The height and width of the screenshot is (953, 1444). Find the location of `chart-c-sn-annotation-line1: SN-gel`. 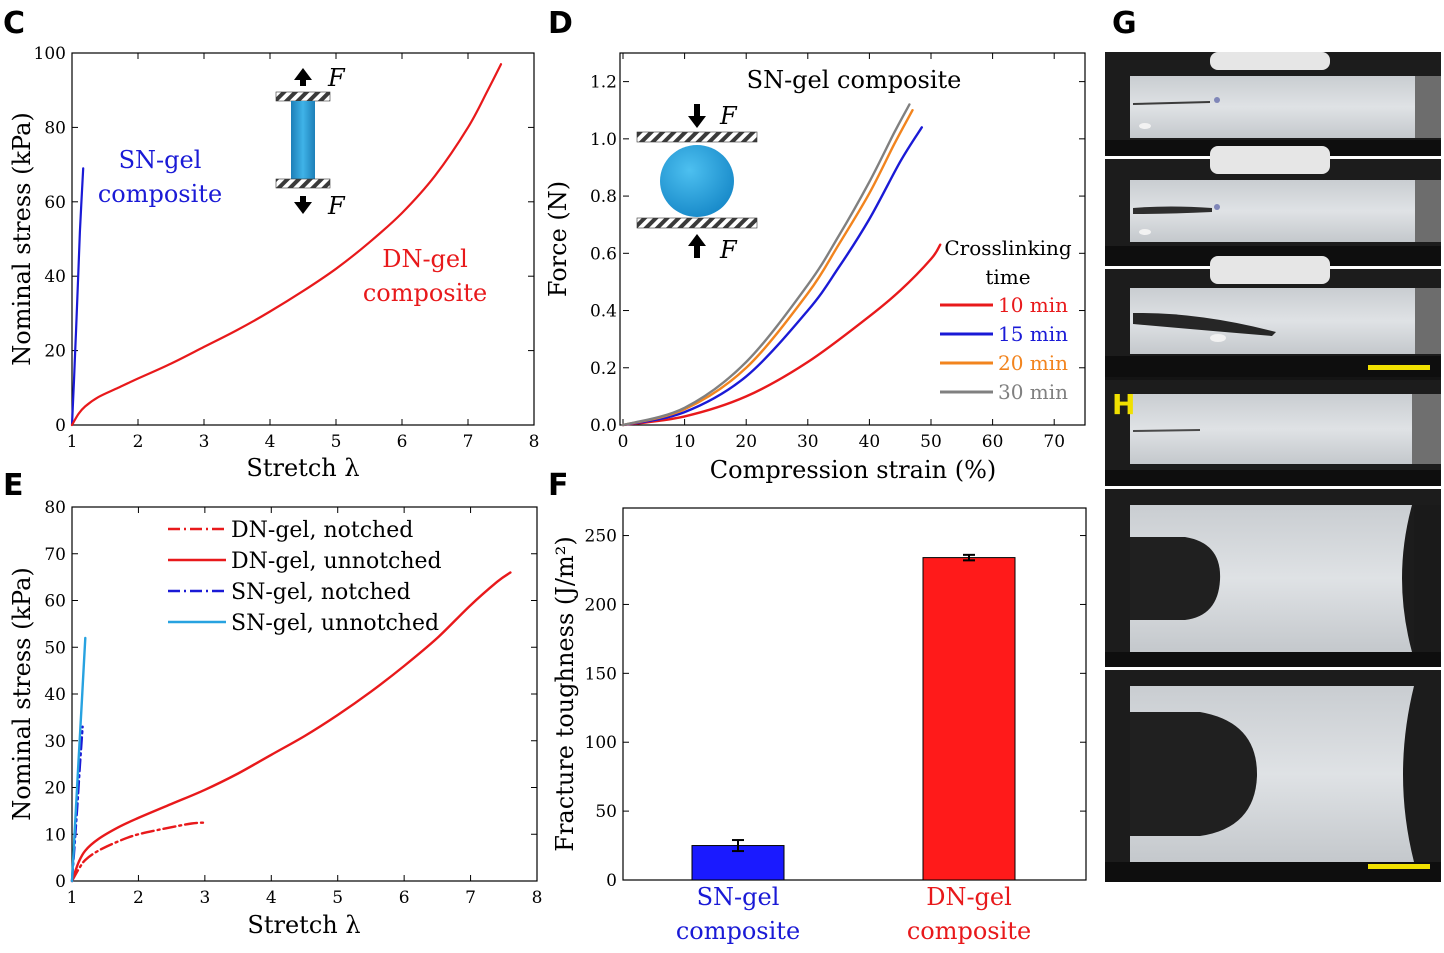

chart-c-sn-annotation-line1: SN-gel is located at coordinates (160, 160).